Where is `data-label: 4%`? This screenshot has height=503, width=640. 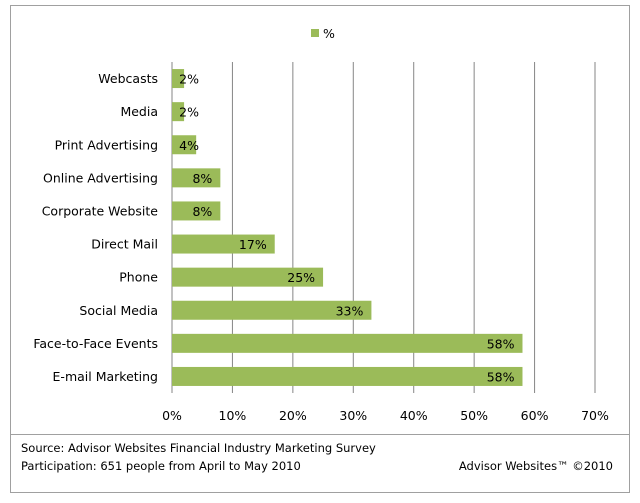
data-label: 4% is located at coordinates (189, 145).